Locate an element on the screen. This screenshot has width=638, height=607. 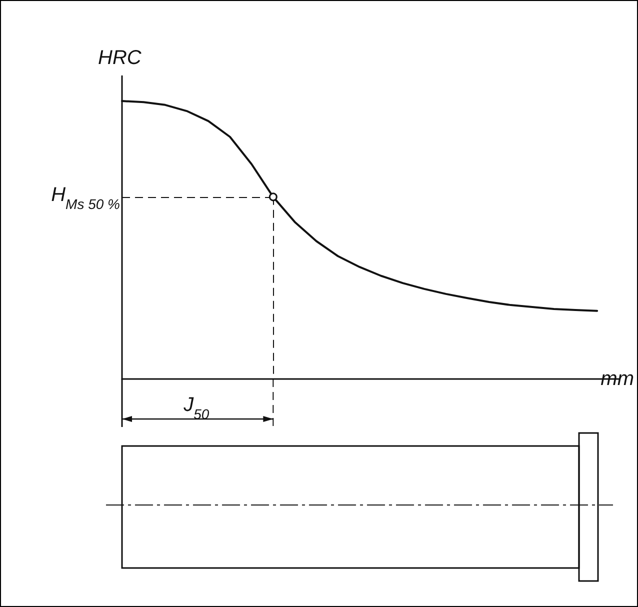
x-axis-title: mm is located at coordinates (617, 379).